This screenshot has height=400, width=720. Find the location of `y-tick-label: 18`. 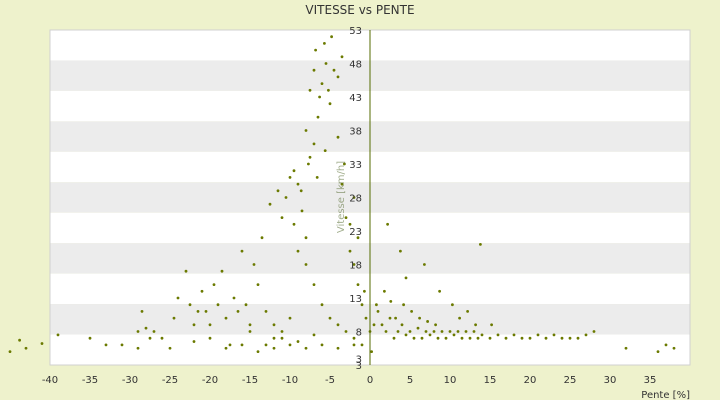

y-tick-label: 18 is located at coordinates (355, 266).